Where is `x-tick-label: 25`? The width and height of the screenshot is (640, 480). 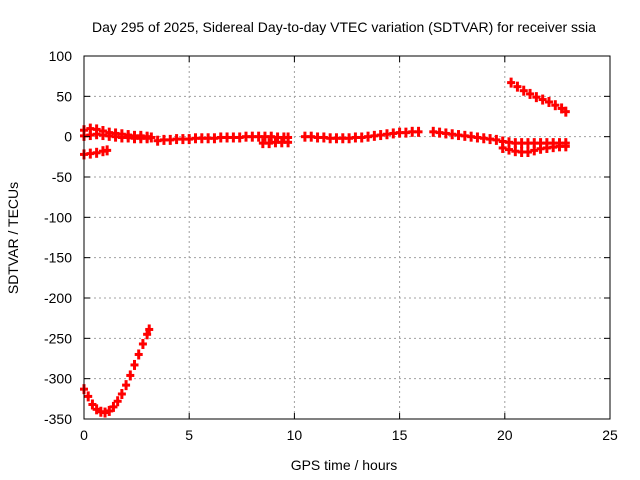
x-tick-label: 25 is located at coordinates (610, 435).